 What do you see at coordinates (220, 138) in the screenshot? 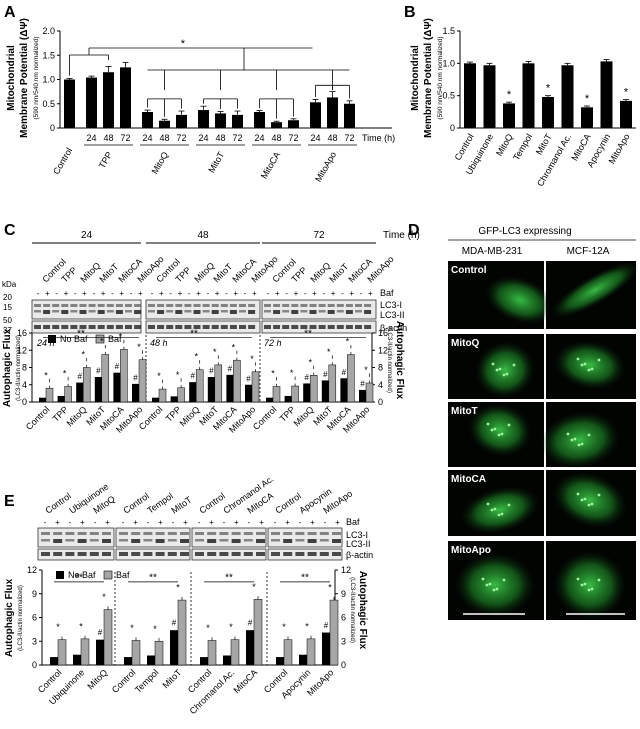
I see `time-label: 48` at bounding box center [220, 138].